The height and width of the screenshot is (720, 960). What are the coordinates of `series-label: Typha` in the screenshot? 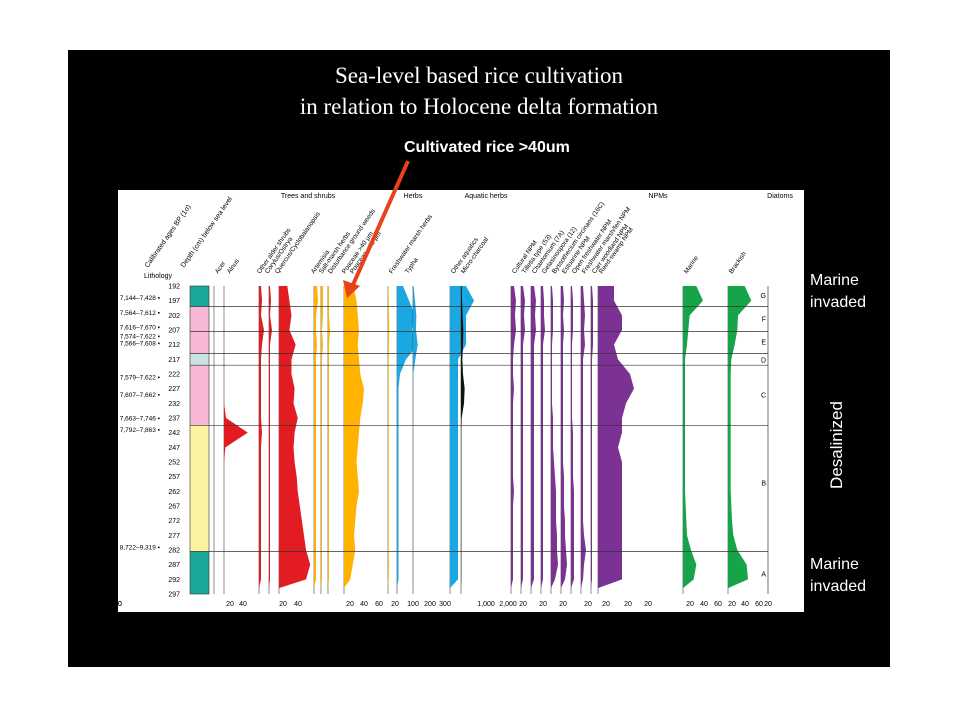 It's located at (412, 265).